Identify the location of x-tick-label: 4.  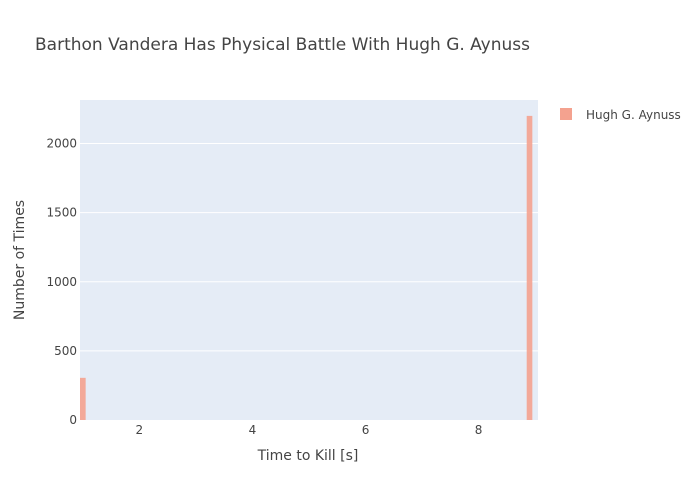
(253, 430).